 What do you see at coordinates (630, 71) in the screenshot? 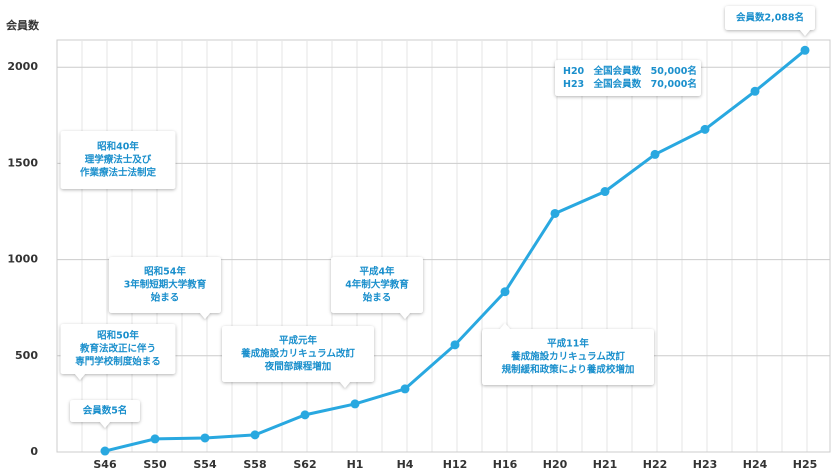
I see `callout-text: H20 全国会員数 50,000名` at bounding box center [630, 71].